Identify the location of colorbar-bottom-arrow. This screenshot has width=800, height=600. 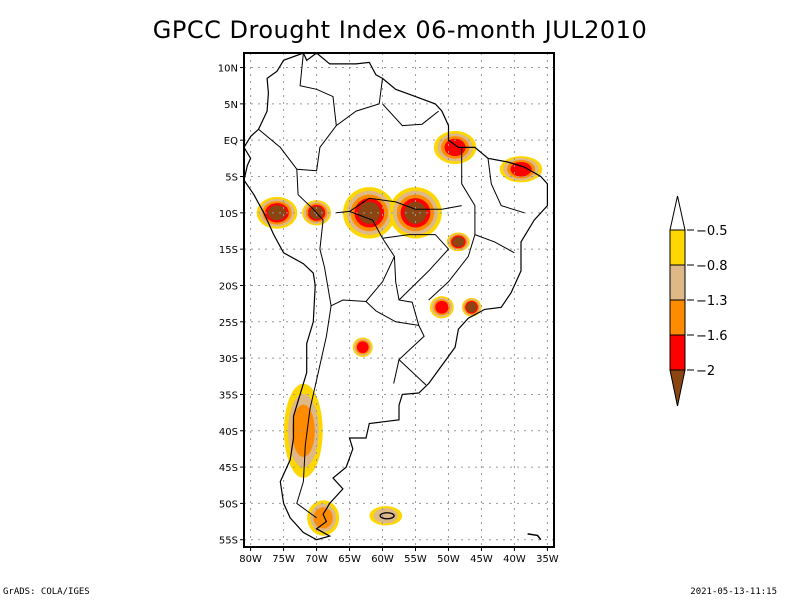
(677, 388).